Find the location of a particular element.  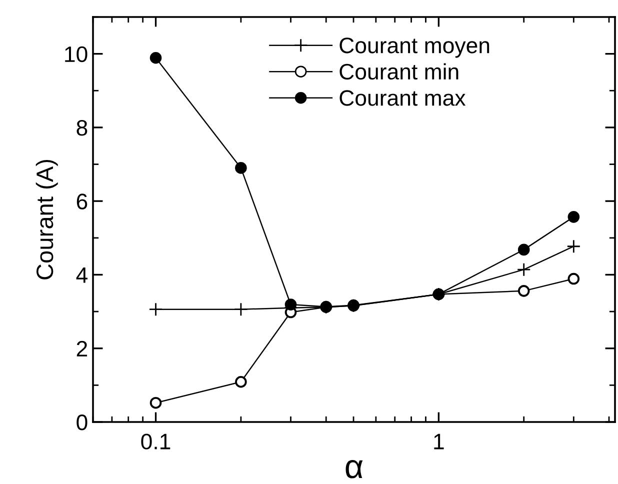

y-tick-label: 4 is located at coordinates (82, 275).